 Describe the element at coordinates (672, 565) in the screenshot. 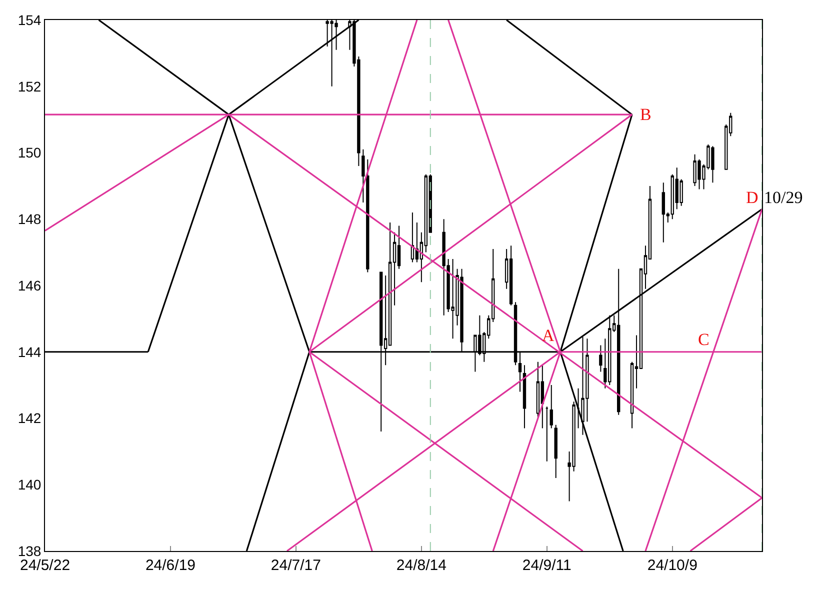

I see `x-tick-label: 24/10/9` at that location.